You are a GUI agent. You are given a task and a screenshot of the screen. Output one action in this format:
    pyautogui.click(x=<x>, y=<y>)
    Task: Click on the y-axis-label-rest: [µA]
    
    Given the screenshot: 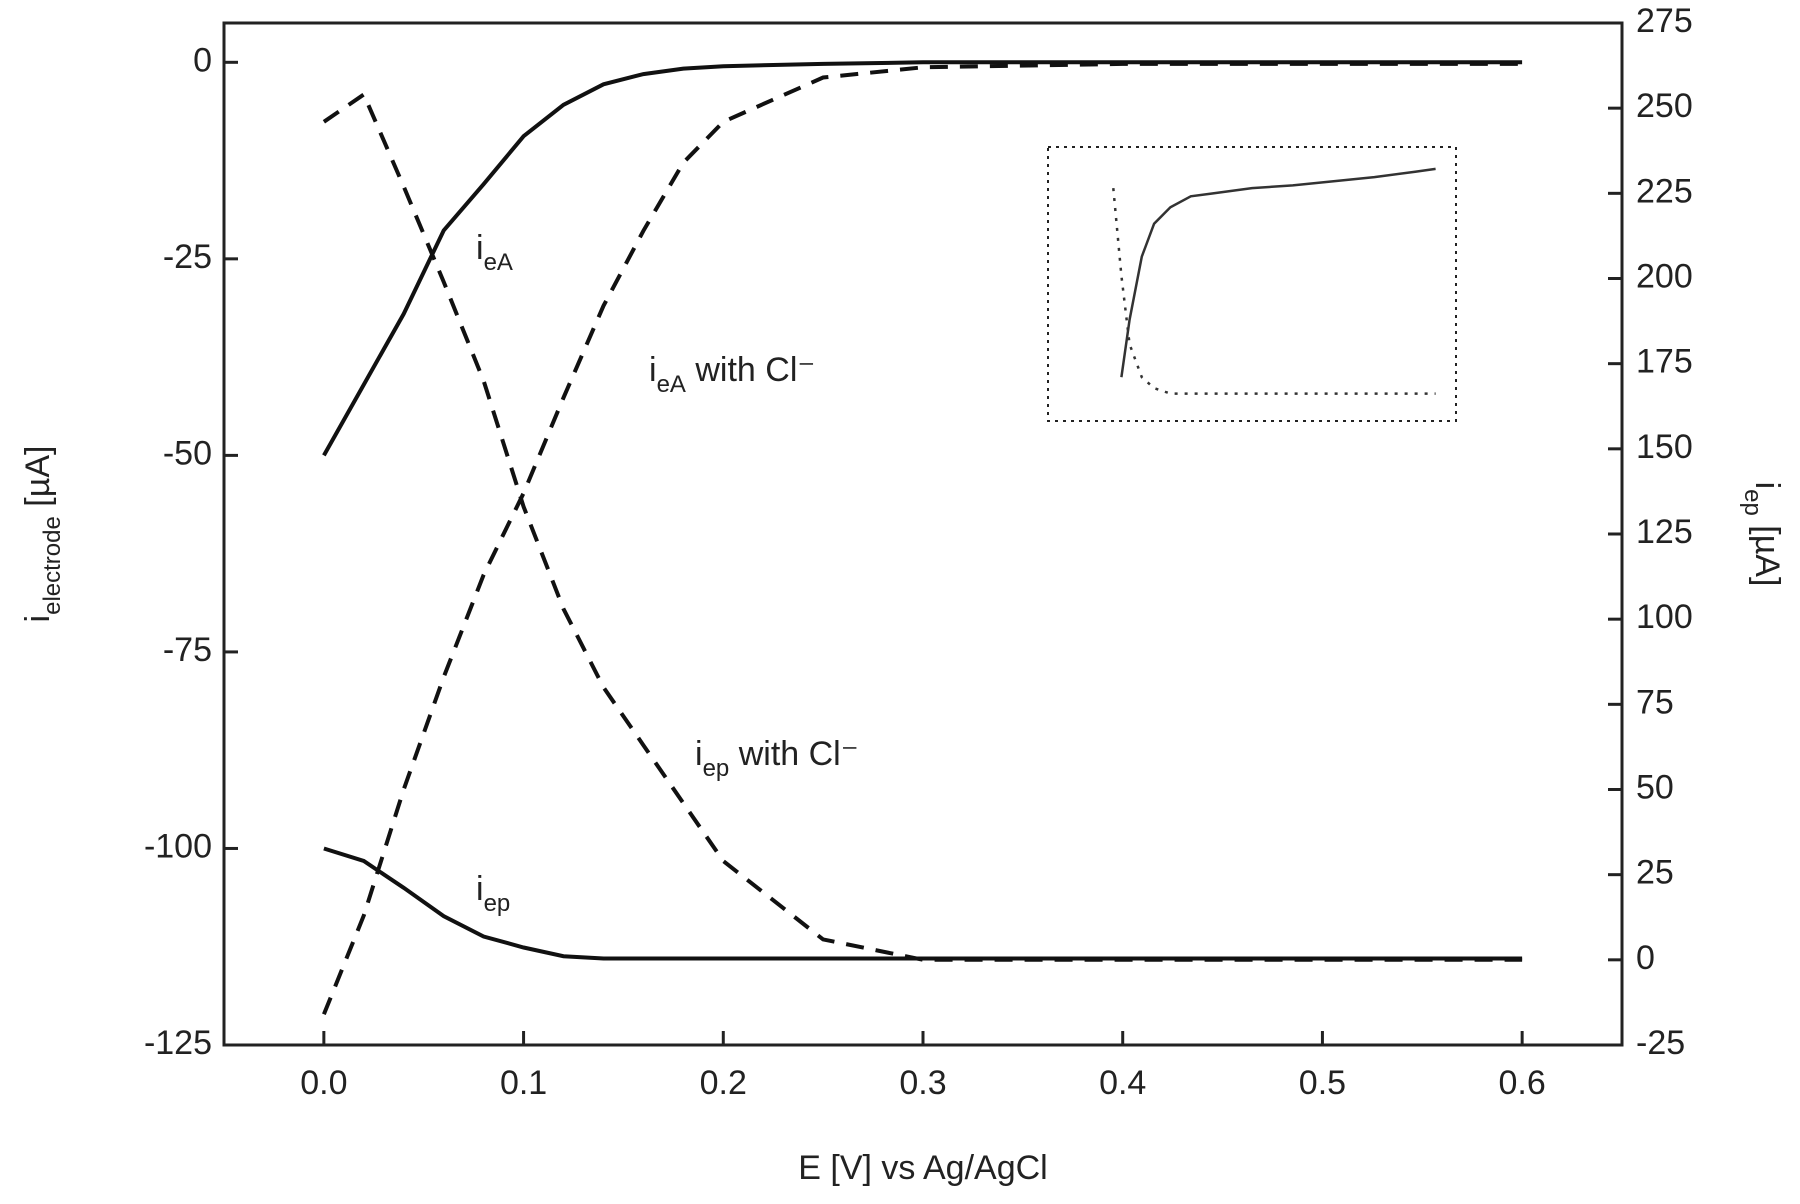 What is the action you would take?
    pyautogui.click(x=38, y=481)
    